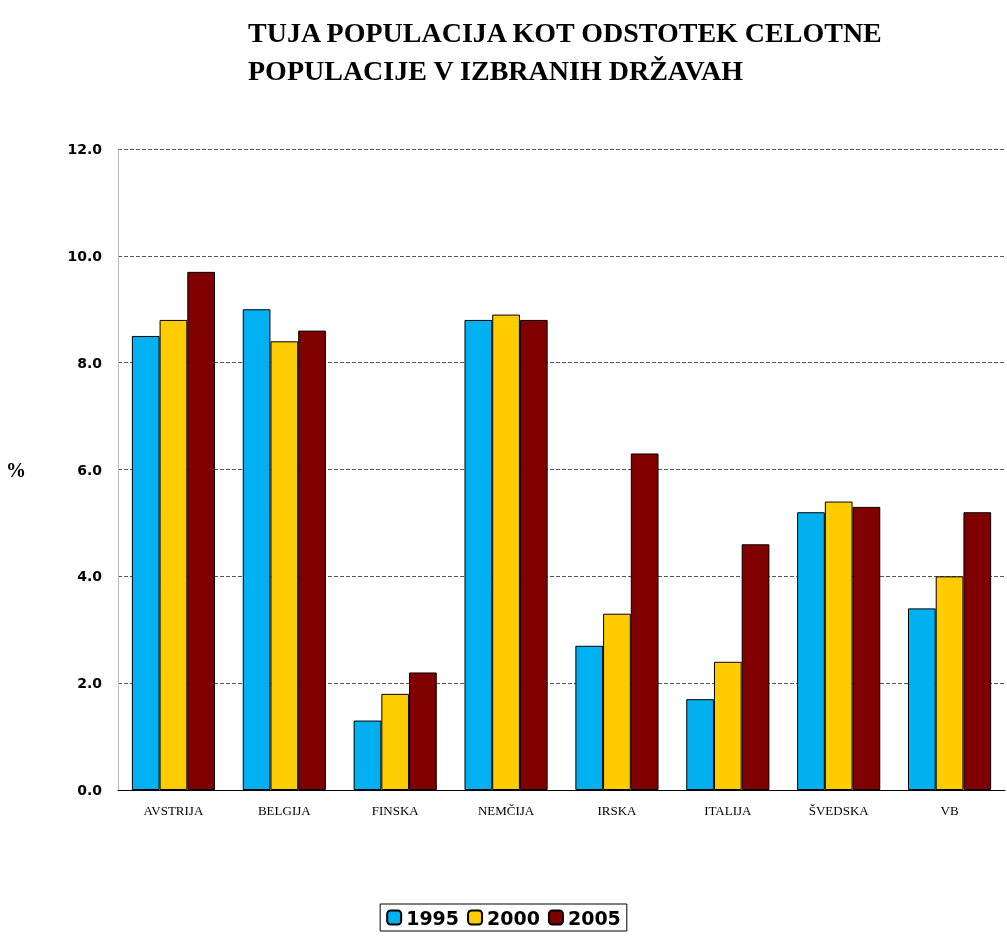 The width and height of the screenshot is (1007, 937). What do you see at coordinates (85, 255) in the screenshot?
I see `y-tick-label: 10.0` at bounding box center [85, 255].